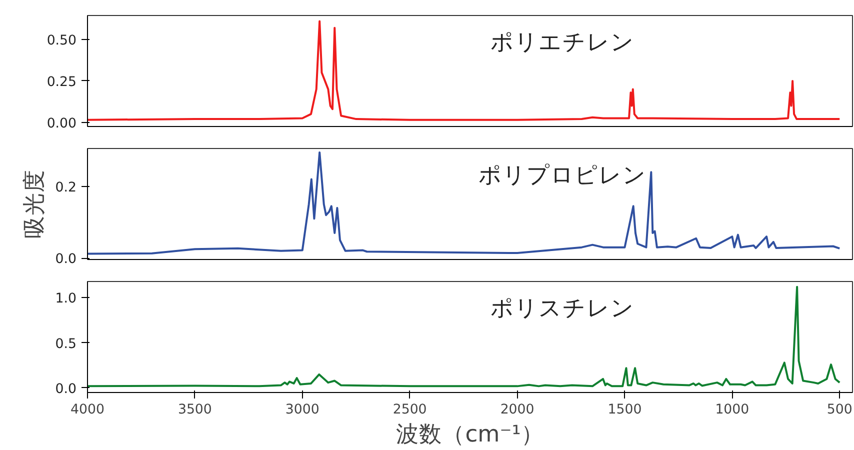  Describe the element at coordinates (625, 410) in the screenshot. I see `x-tick-label: 1500` at that location.